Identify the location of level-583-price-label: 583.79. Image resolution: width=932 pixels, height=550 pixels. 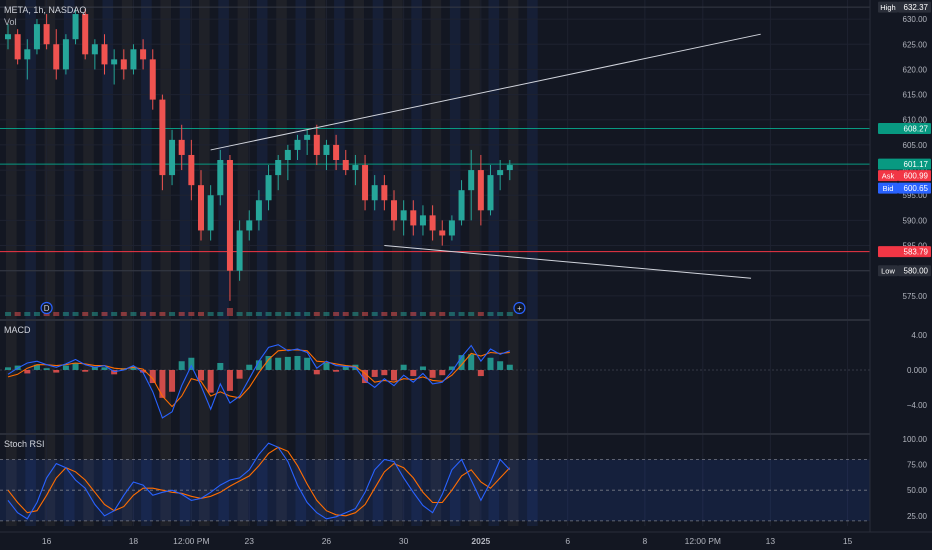
(904, 252).